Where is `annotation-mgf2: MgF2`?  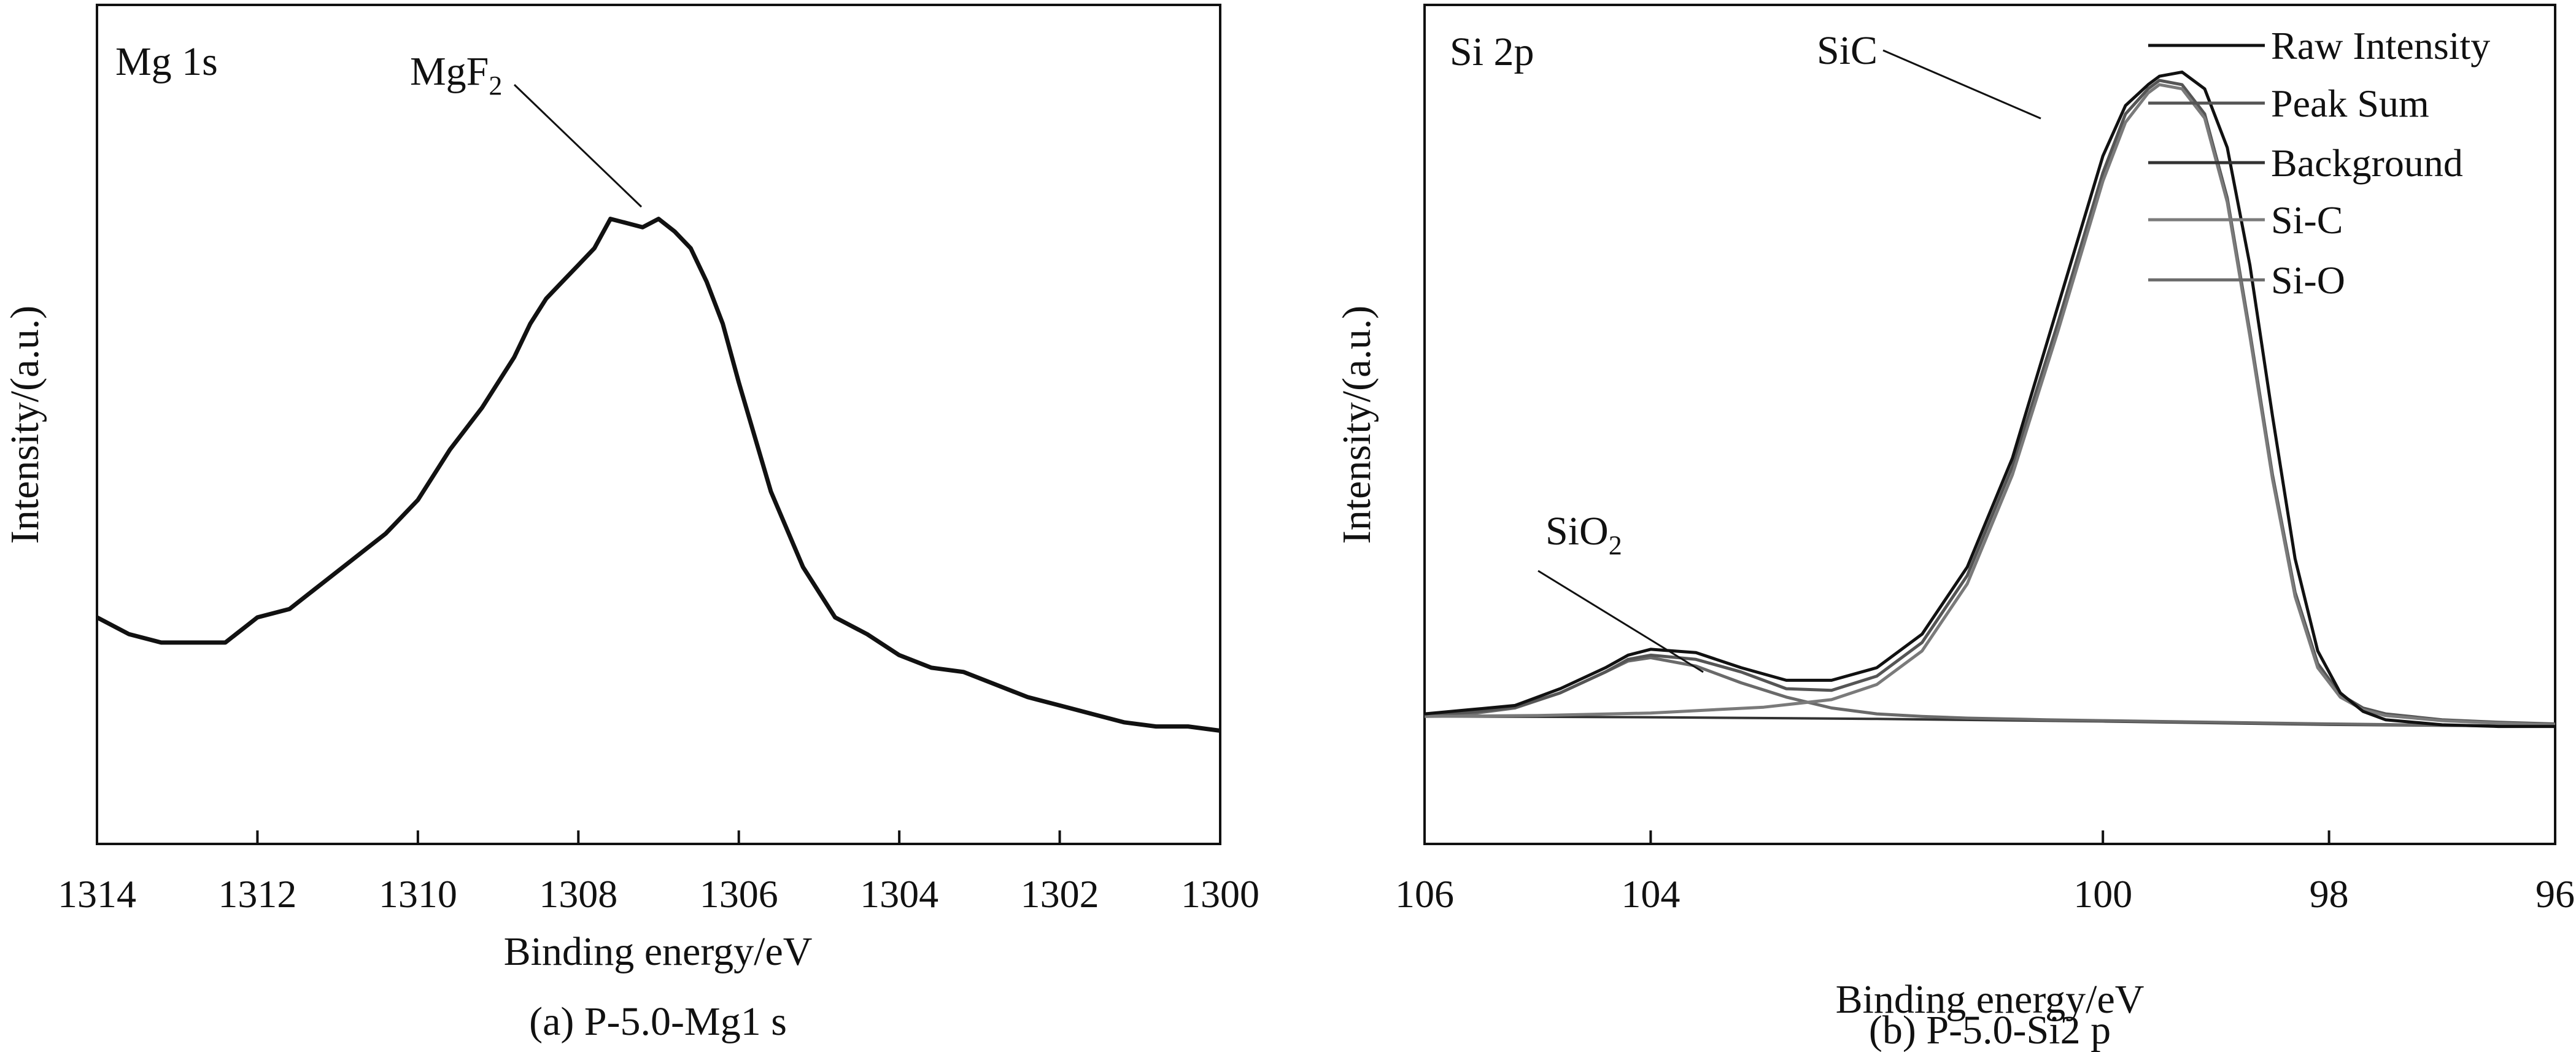 annotation-mgf2: MgF2 is located at coordinates (456, 75).